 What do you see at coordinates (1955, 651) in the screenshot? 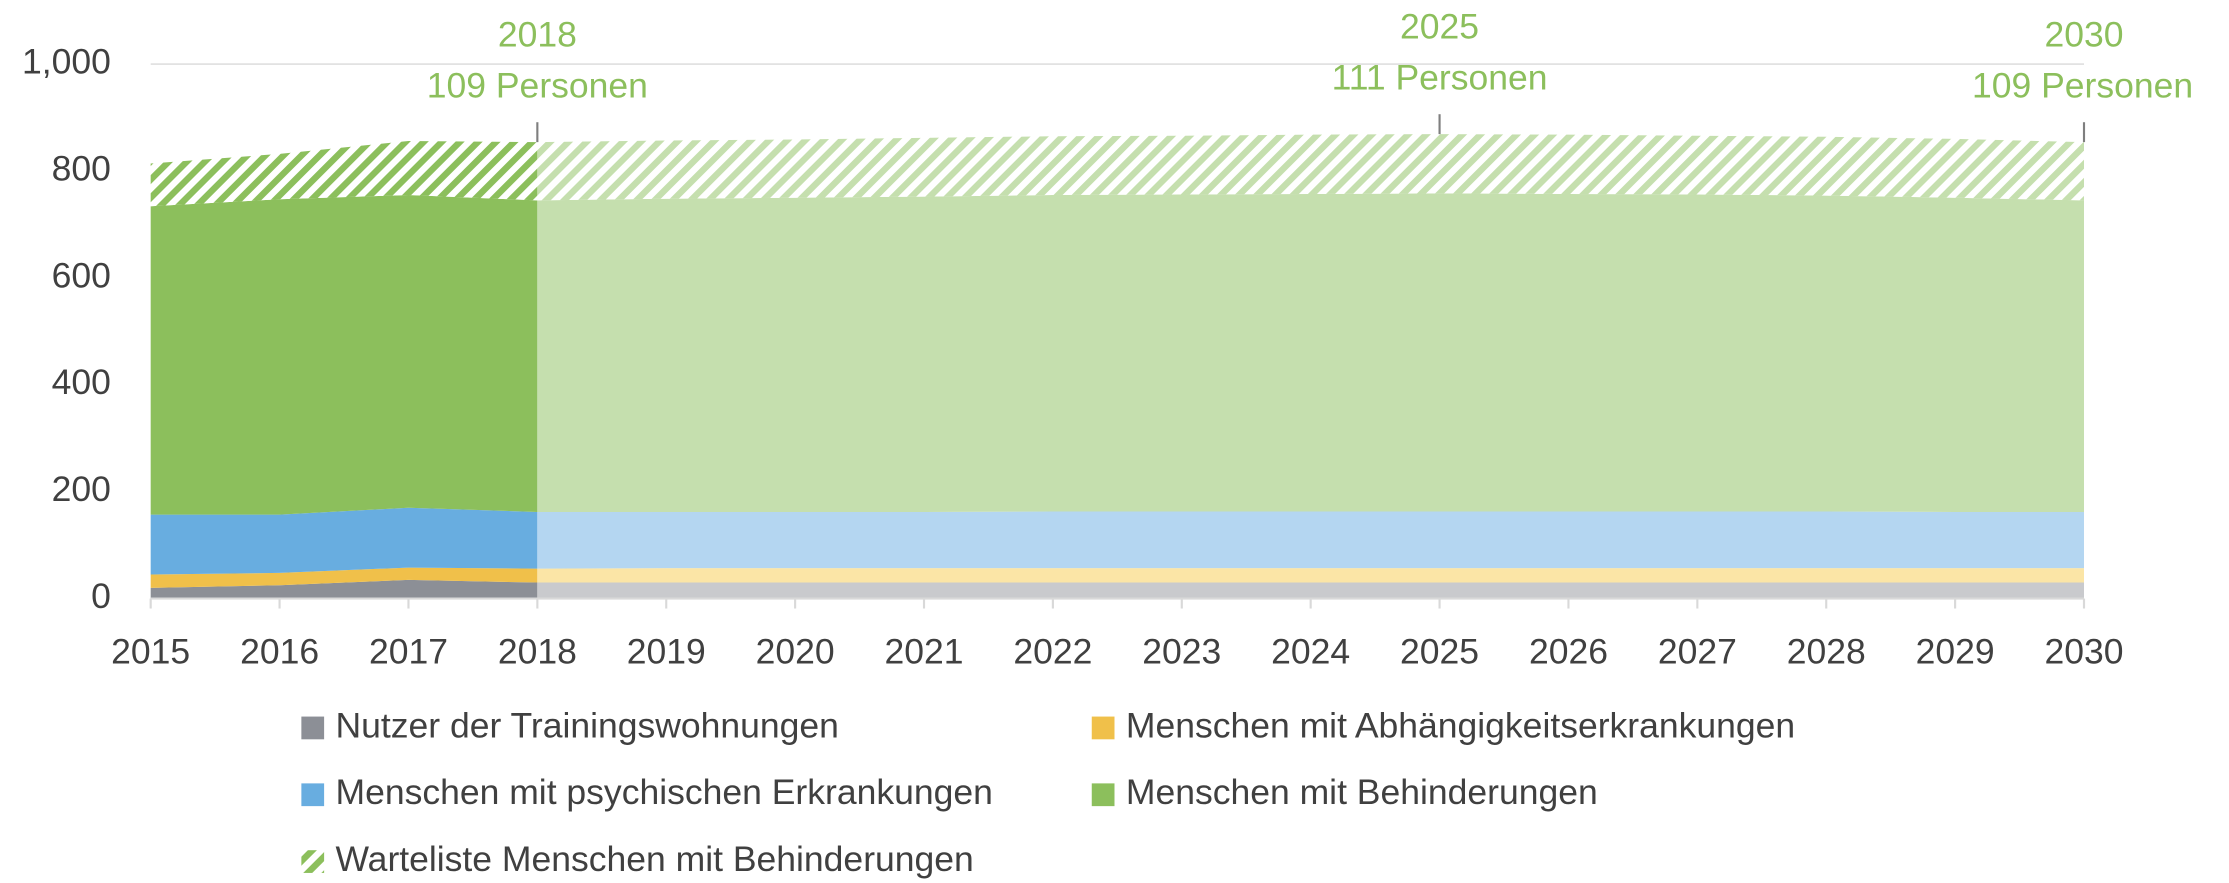
I see `x-tick-label: 2029` at bounding box center [1955, 651].